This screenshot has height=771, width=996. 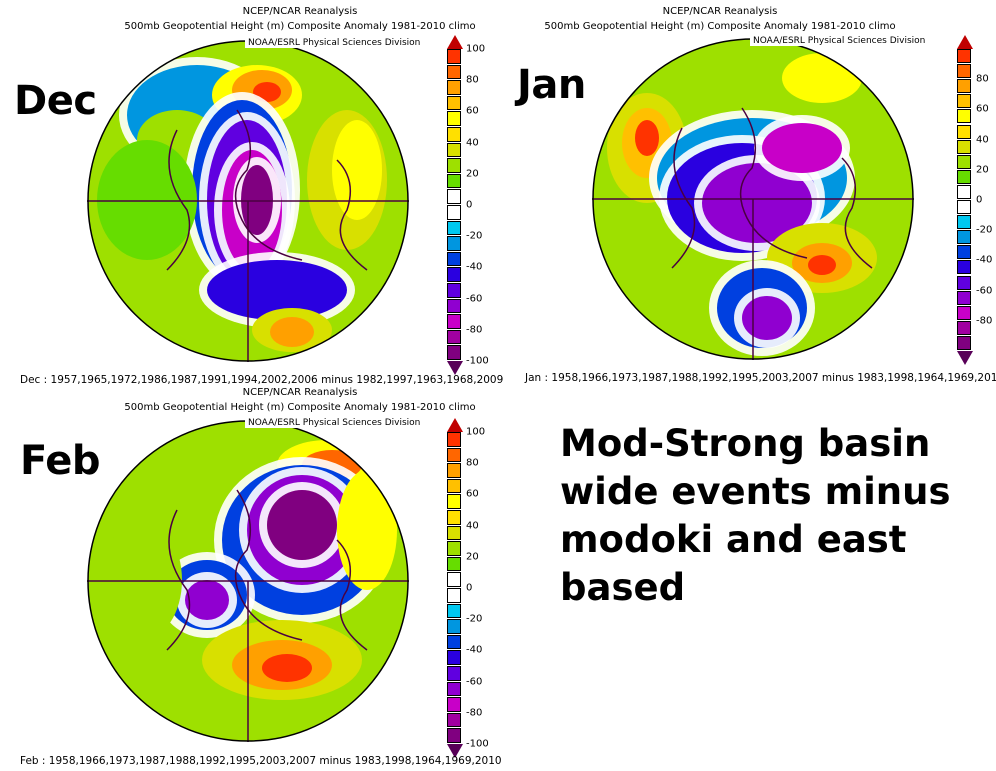 I want to click on jan-title-1: NCEP/NCAR Reanalysis, so click(x=720, y=11).